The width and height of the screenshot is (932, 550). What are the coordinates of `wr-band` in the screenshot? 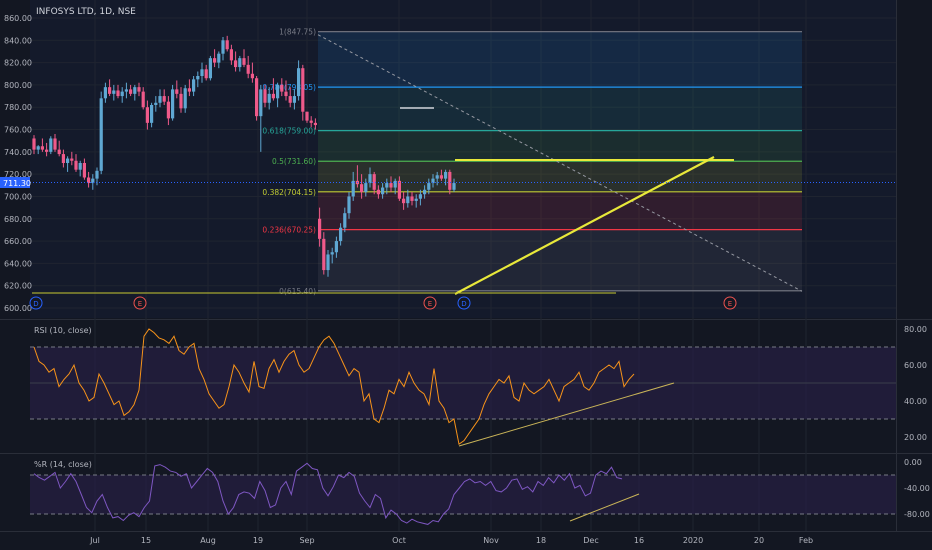 It's located at (463, 494).